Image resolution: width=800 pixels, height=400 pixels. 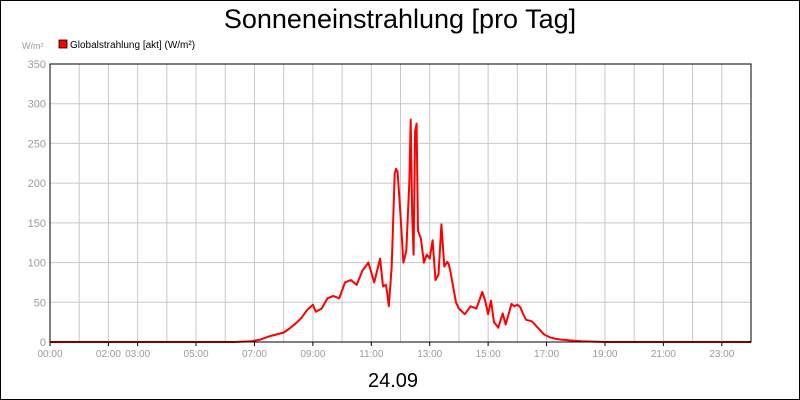 What do you see at coordinates (604, 354) in the screenshot?
I see `x-tick-label: 19:00` at bounding box center [604, 354].